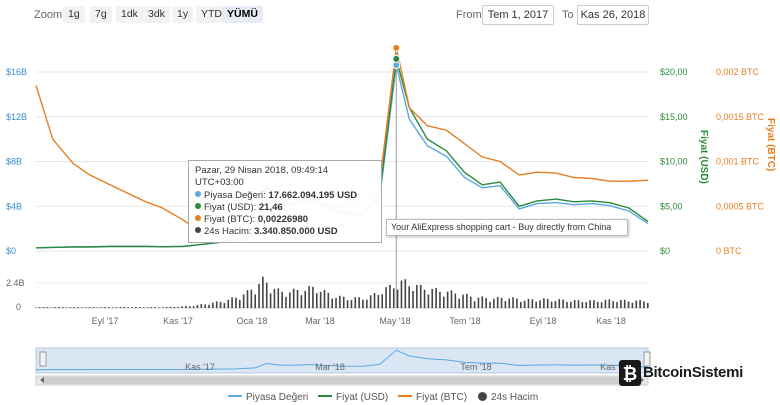 The height and width of the screenshot is (405, 780). Describe the element at coordinates (613, 15) in the screenshot. I see `to-date-input: Kas 26, 2018` at that location.